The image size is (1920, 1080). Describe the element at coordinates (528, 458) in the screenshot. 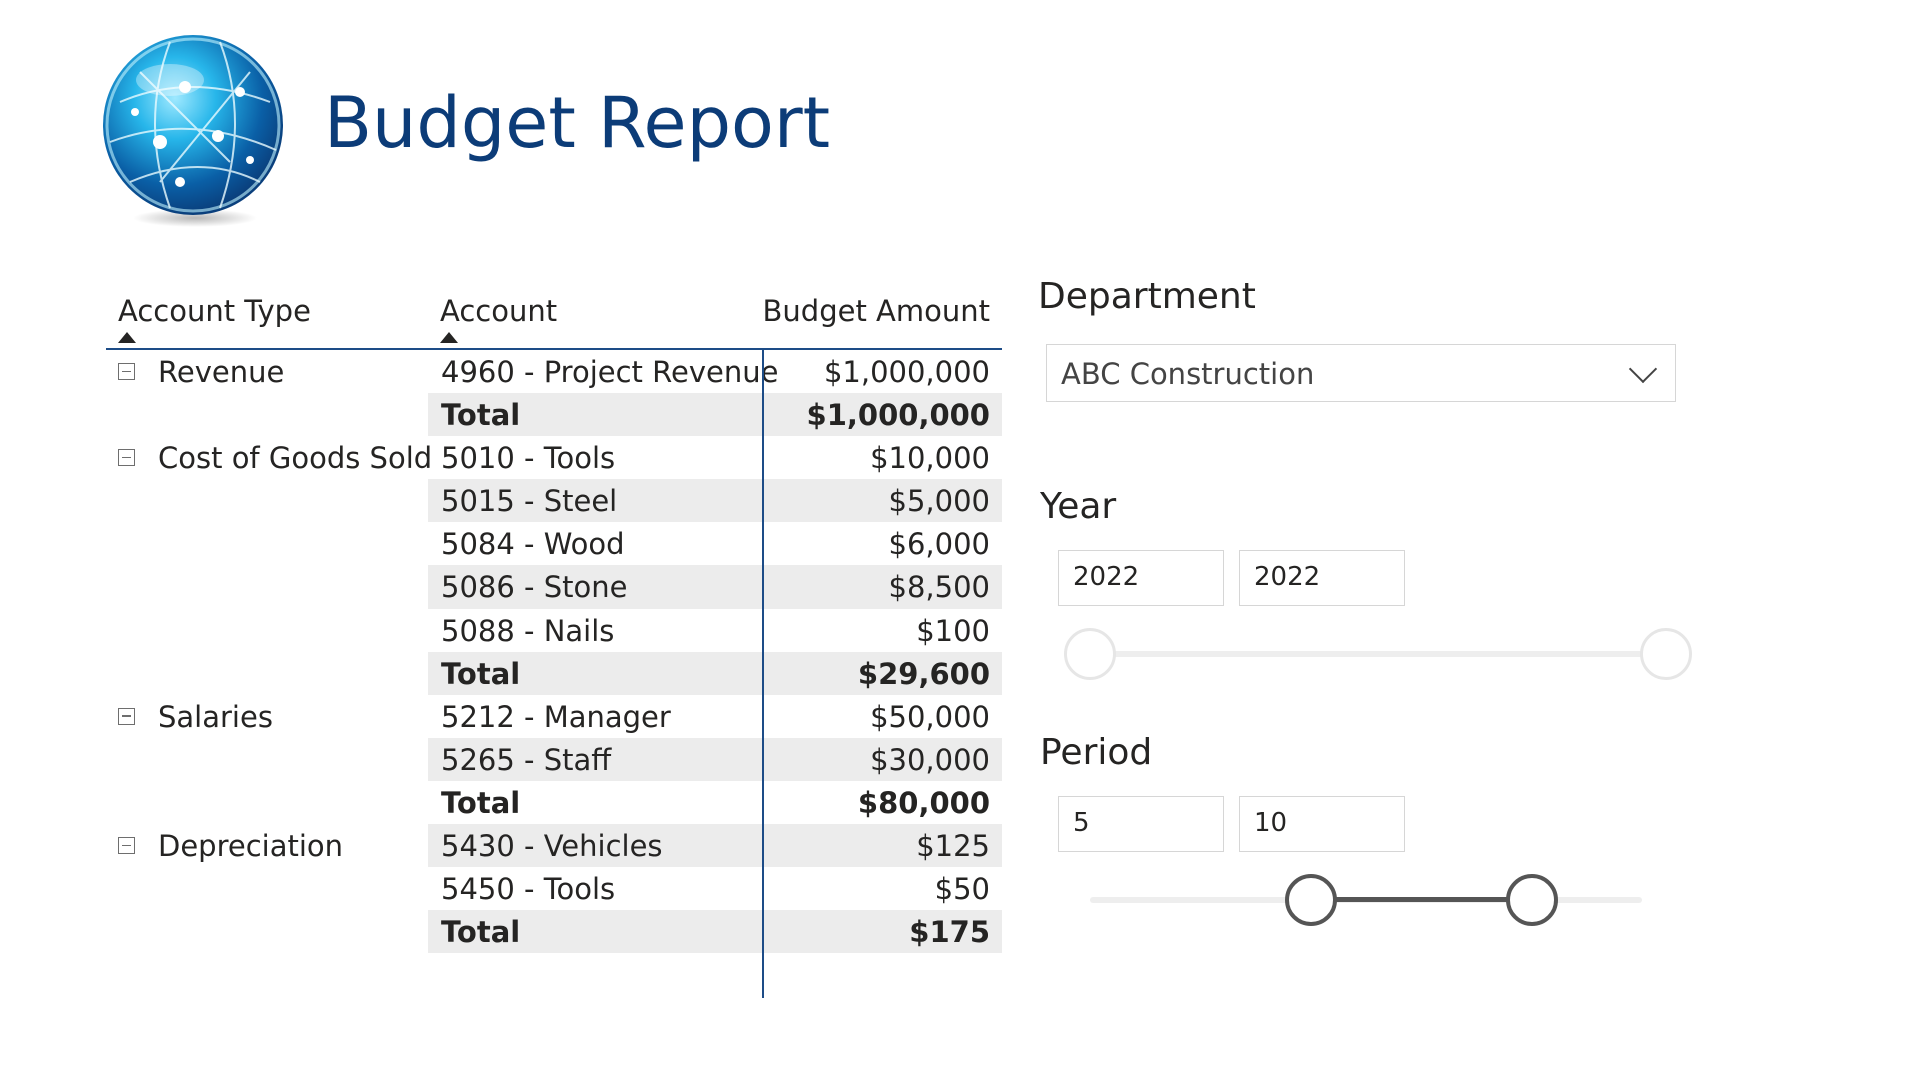

I see `account-cell: 5010 - Tools` at that location.